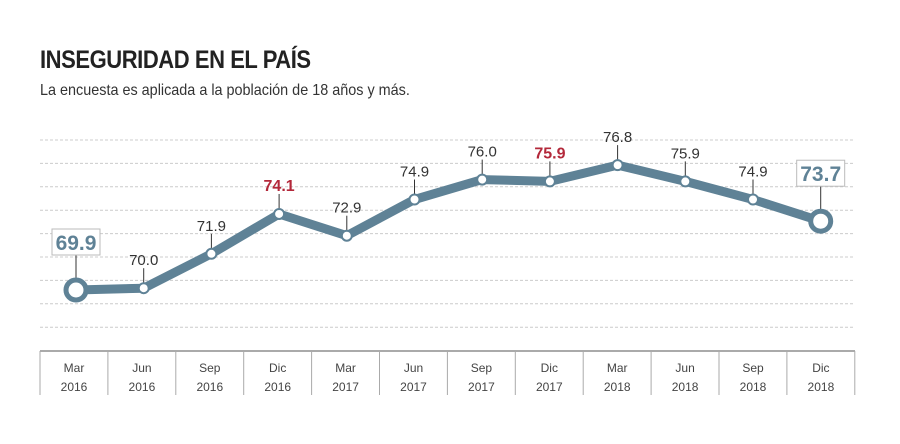 The width and height of the screenshot is (900, 444). Describe the element at coordinates (211, 226) in the screenshot. I see `data-label: 71.9` at that location.